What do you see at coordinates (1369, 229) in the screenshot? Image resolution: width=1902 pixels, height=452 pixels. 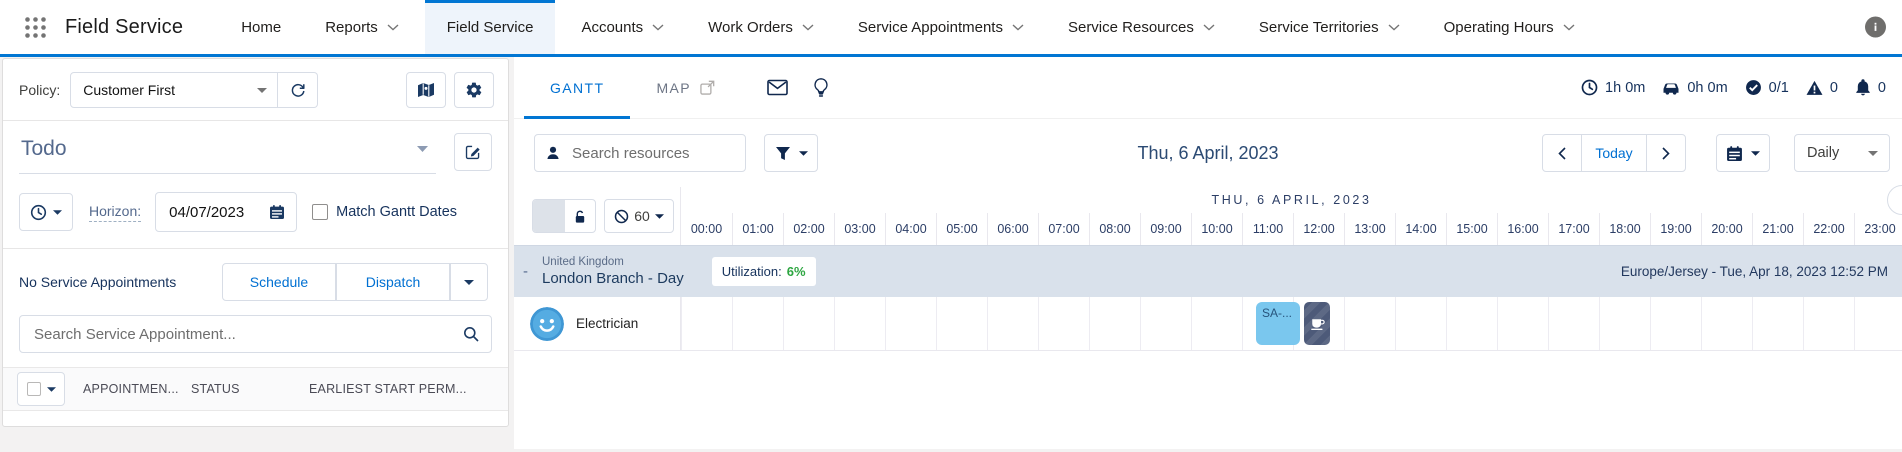 I see `hour-label: 13:00` at bounding box center [1369, 229].